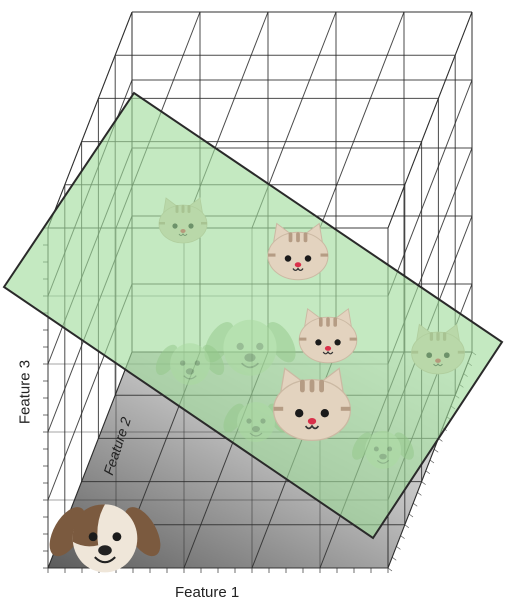 This screenshot has height=608, width=506. What do you see at coordinates (25, 392) in the screenshot?
I see `y-axis-label: Feature 3` at bounding box center [25, 392].